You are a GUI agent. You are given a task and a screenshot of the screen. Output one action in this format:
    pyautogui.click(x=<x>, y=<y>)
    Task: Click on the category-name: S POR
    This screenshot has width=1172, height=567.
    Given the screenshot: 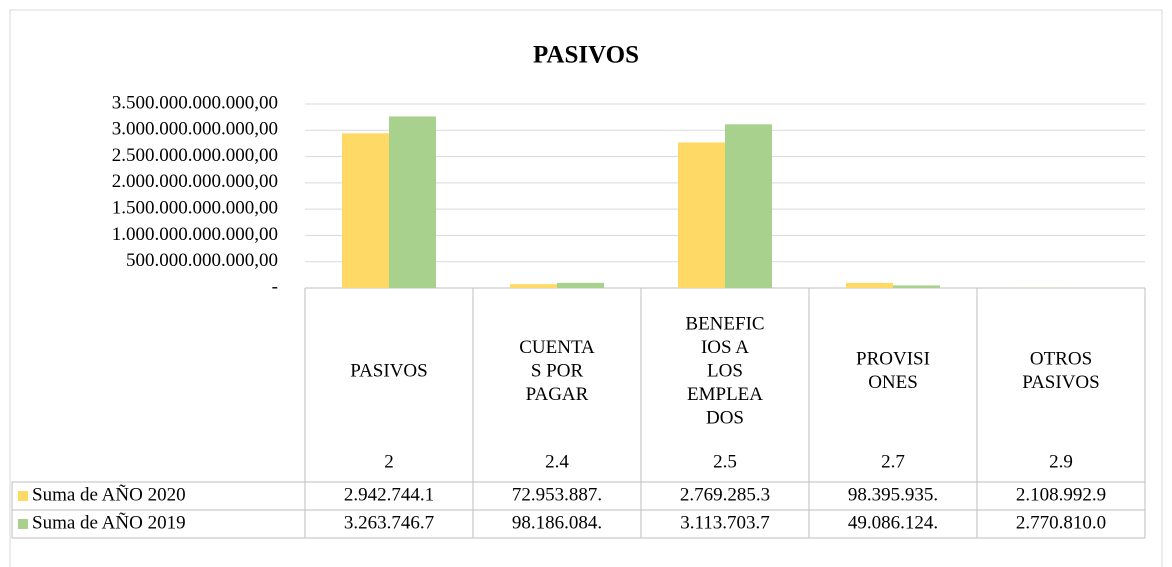 What is the action you would take?
    pyautogui.click(x=557, y=370)
    